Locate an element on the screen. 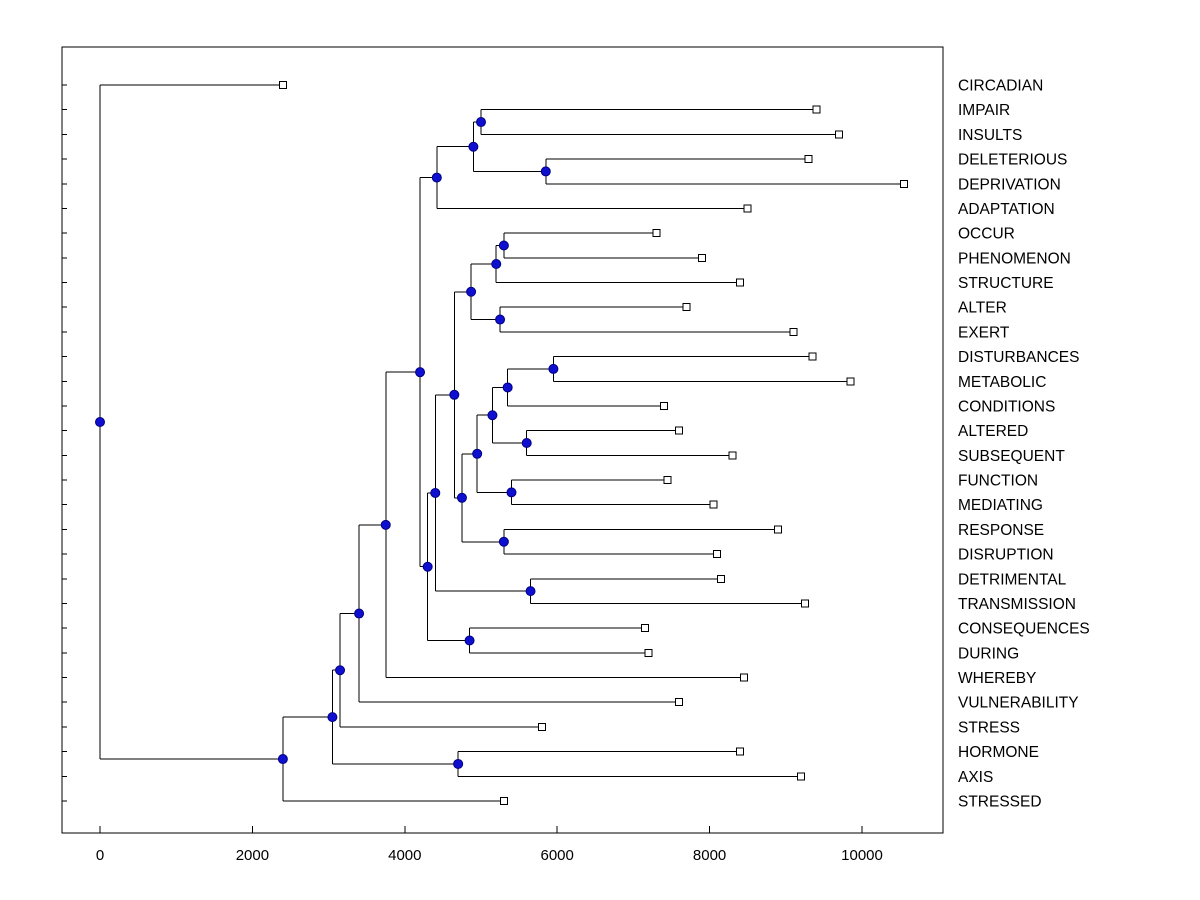 Image resolution: width=1200 pixels, height=900 pixels. leaf-label: CONSEQUENCES is located at coordinates (1024, 629).